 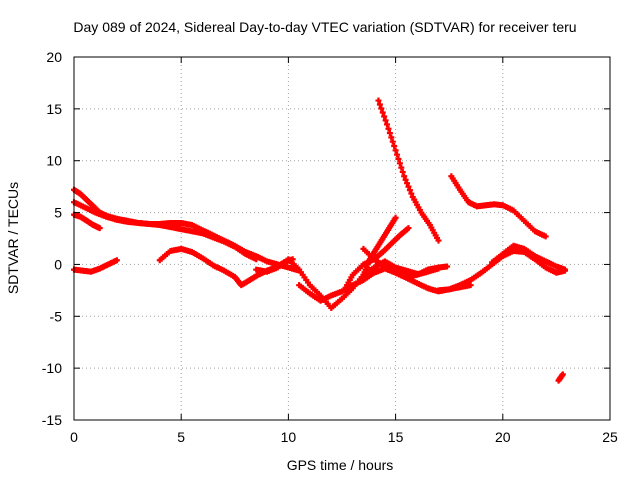 What do you see at coordinates (187, 230) in the screenshot?
I see `series-s2` at bounding box center [187, 230].